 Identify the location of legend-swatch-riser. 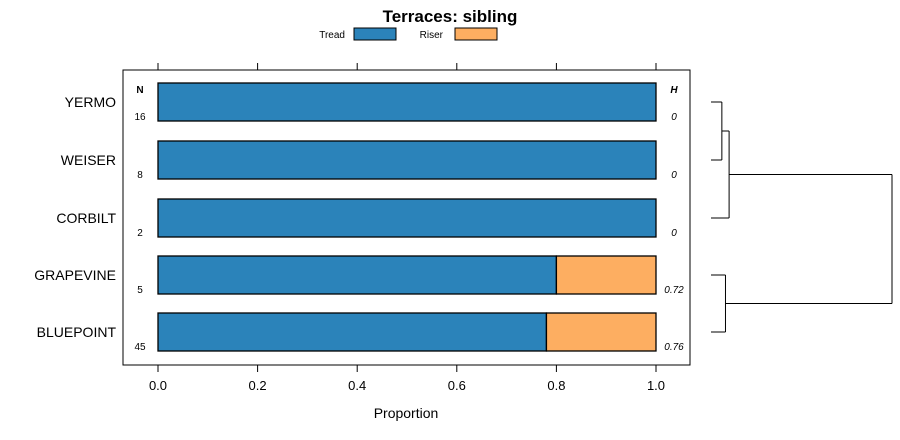
(476, 34).